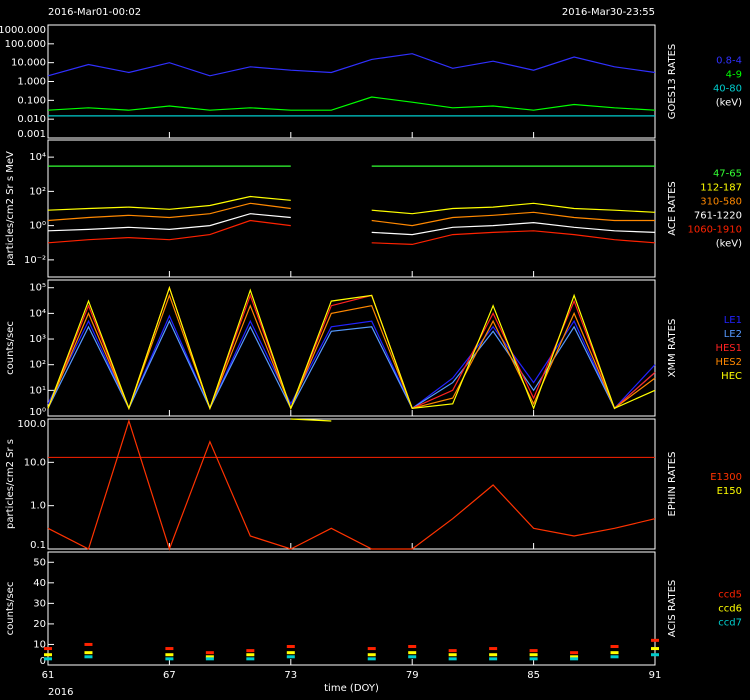 This screenshot has height=700, width=750. What do you see at coordinates (533, 675) in the screenshot?
I see `x-tick-label: 85` at bounding box center [533, 675].